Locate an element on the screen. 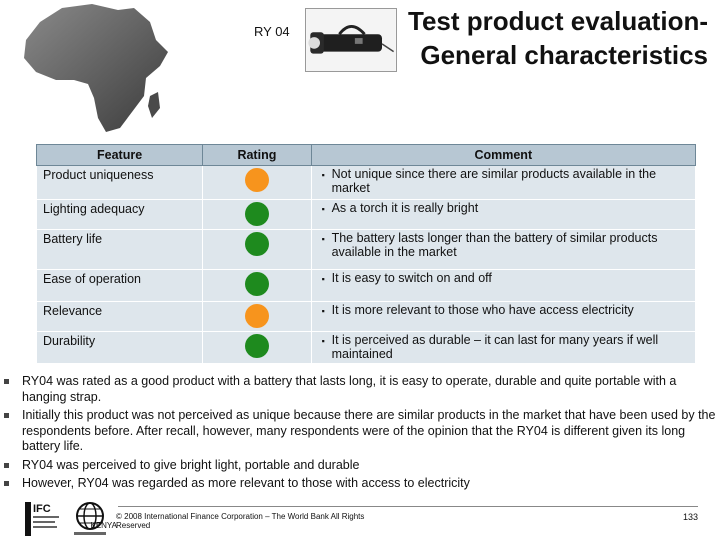  feature-cell: Relevance is located at coordinates (119, 316).